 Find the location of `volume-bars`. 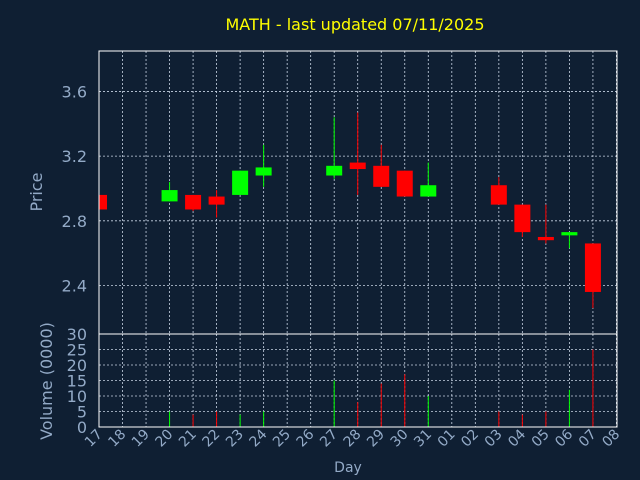

volume-bars is located at coordinates (381, 388).